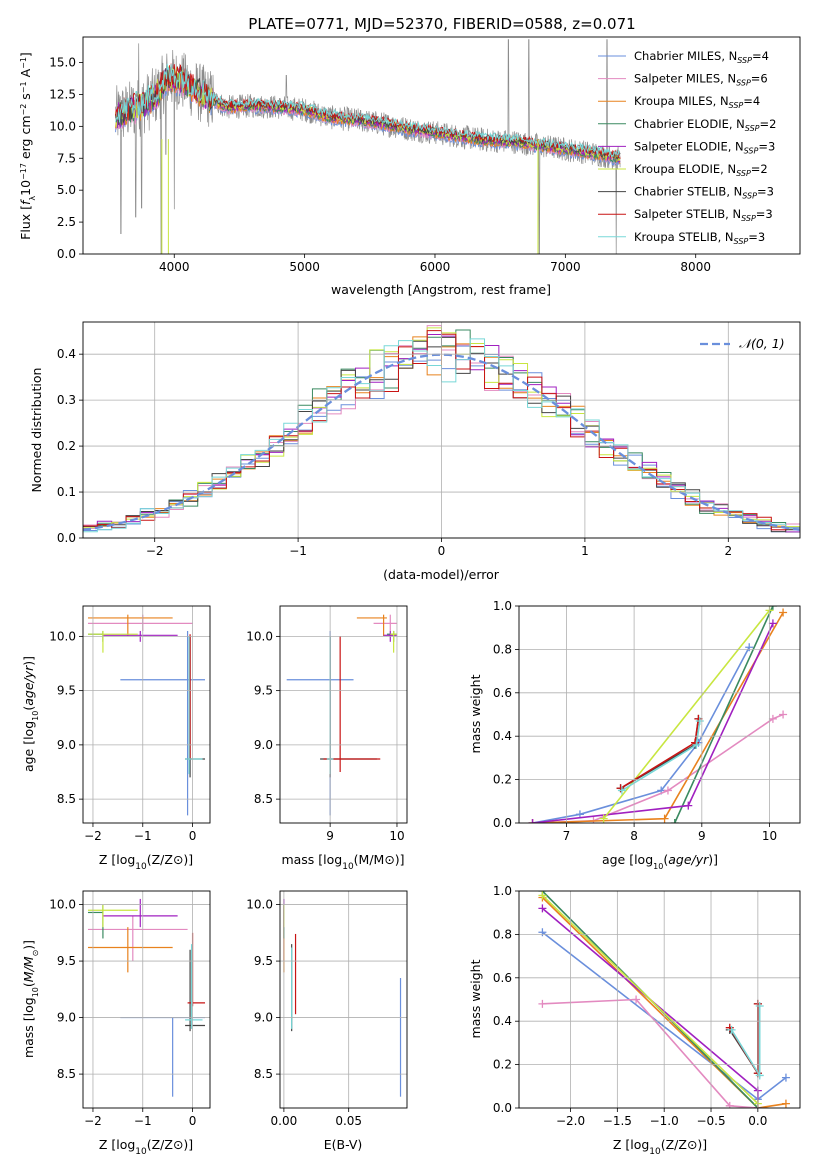  What do you see at coordinates (723, 714) in the screenshot?
I see `weight-line-chabrier-elodie` at bounding box center [723, 714].